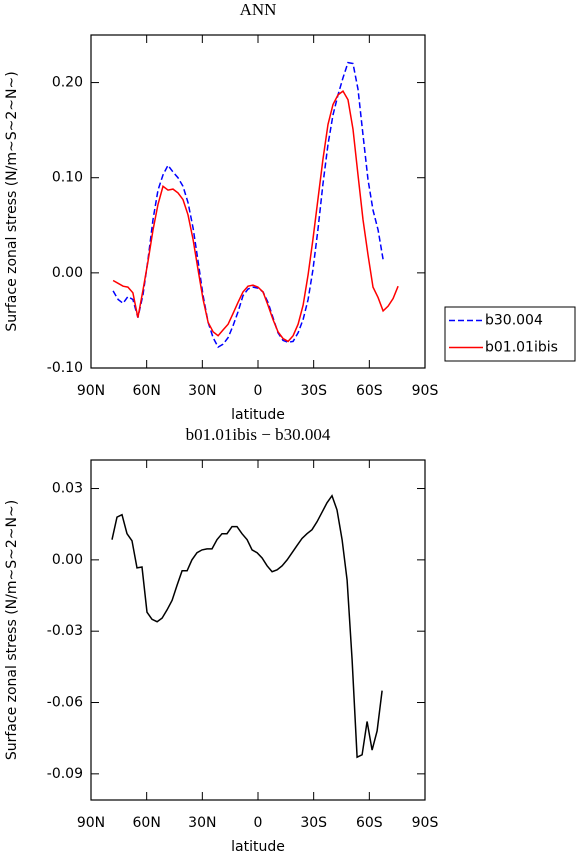 The image size is (576, 851). What do you see at coordinates (65, 703) in the screenshot?
I see `y-tick-label: -0.06` at bounding box center [65, 703].